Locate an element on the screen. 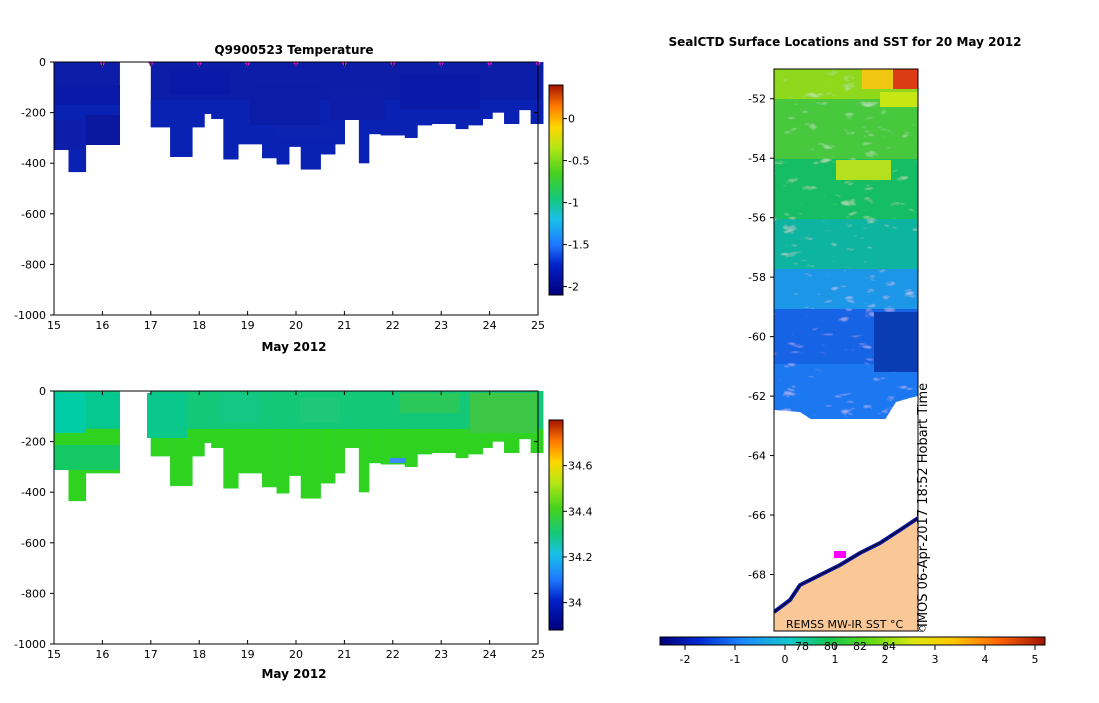 This screenshot has width=1099, height=703. salinity-colorbar is located at coordinates (556, 525).